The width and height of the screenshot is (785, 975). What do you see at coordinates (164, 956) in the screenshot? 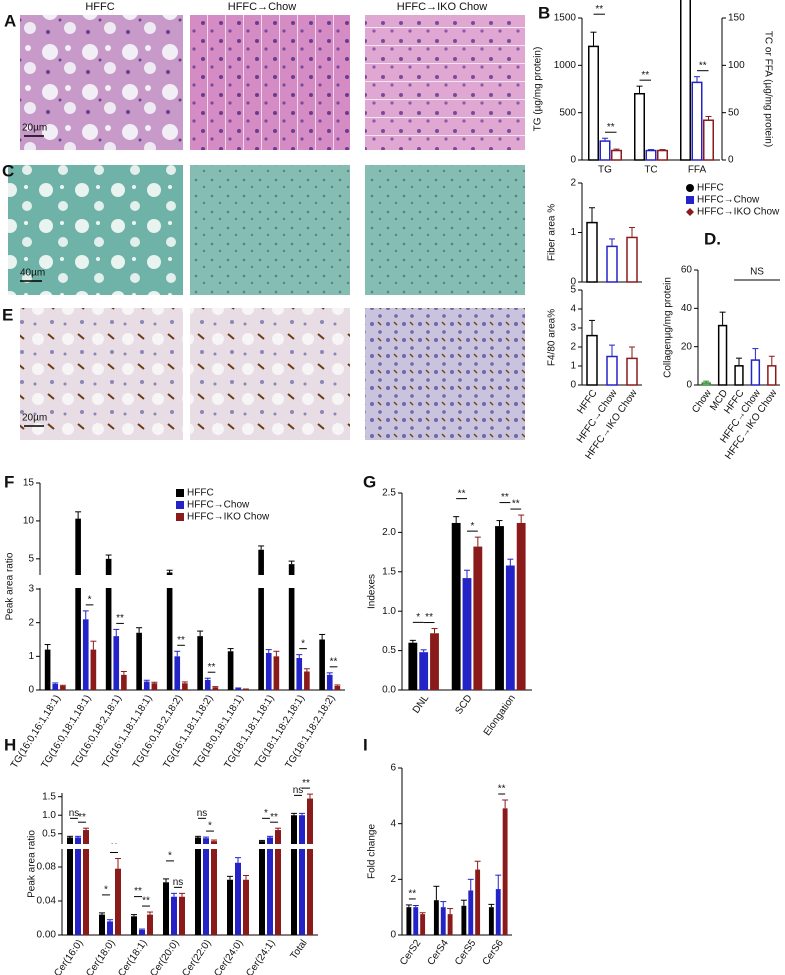
I see `x-tick-label: Cer(20:0)` at bounding box center [164, 956].